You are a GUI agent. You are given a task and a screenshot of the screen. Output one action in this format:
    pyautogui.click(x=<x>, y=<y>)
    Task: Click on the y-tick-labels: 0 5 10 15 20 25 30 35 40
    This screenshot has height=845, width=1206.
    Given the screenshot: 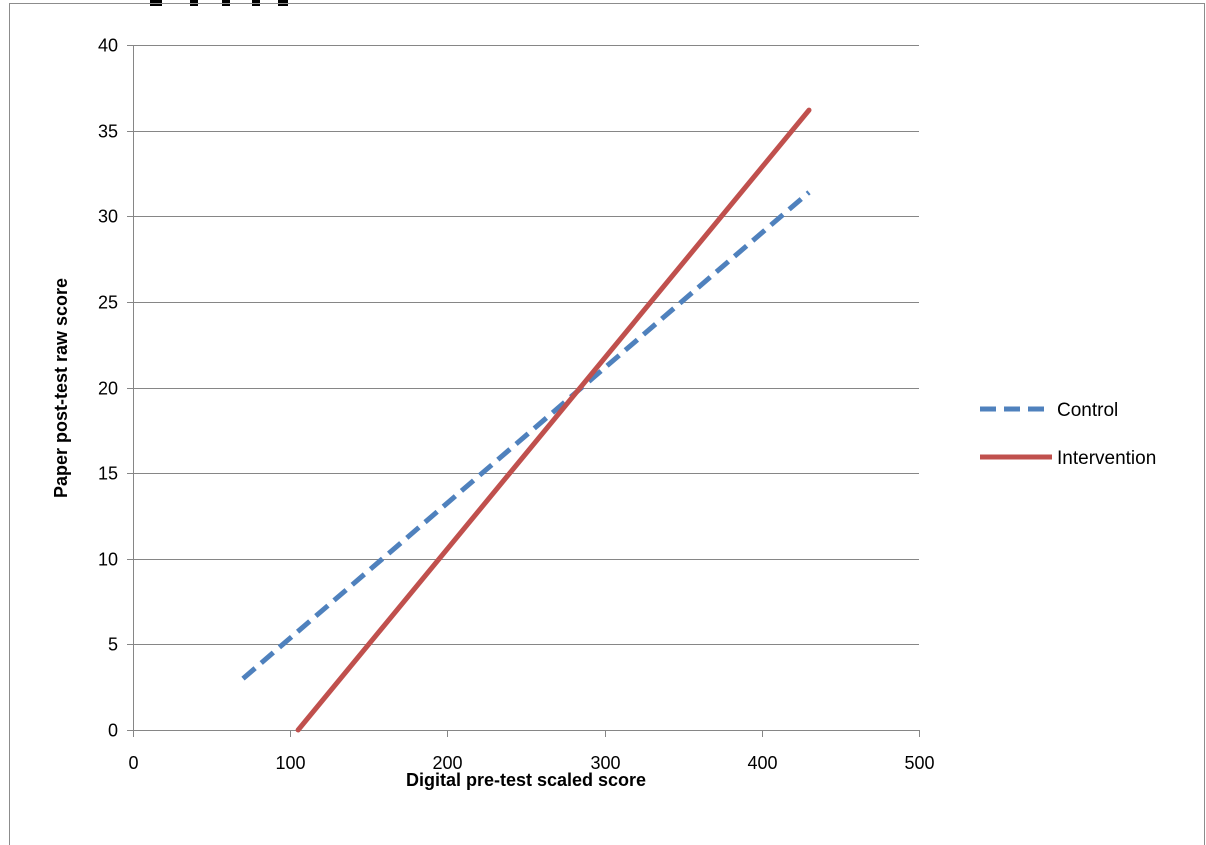 What is the action you would take?
    pyautogui.click(x=108, y=388)
    